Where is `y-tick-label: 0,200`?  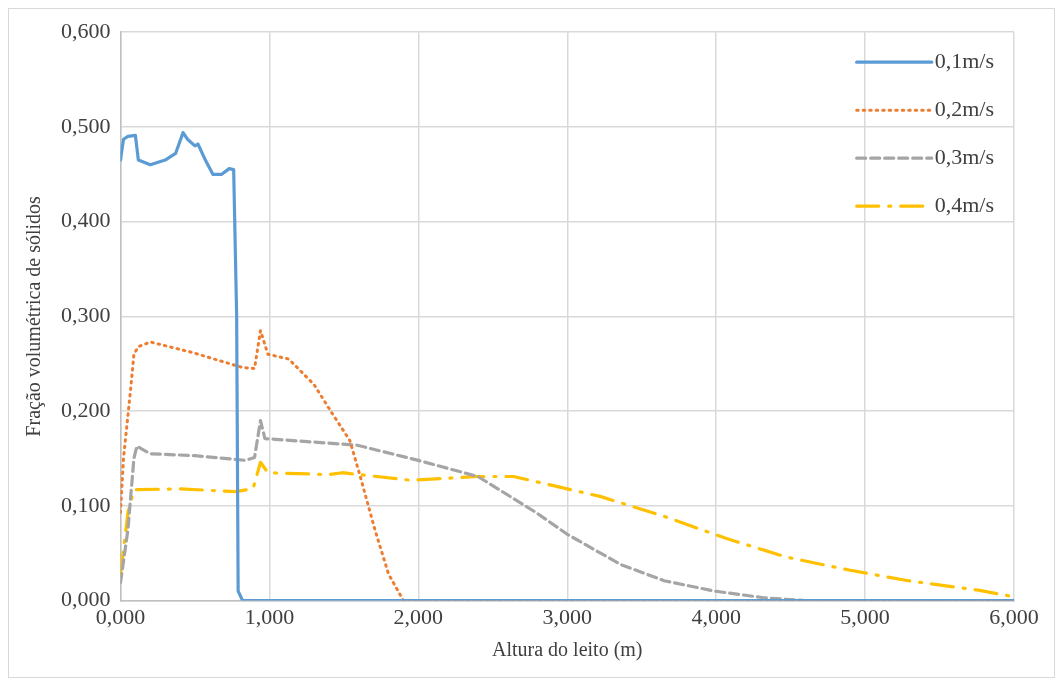
y-tick-label: 0,200 is located at coordinates (86, 409).